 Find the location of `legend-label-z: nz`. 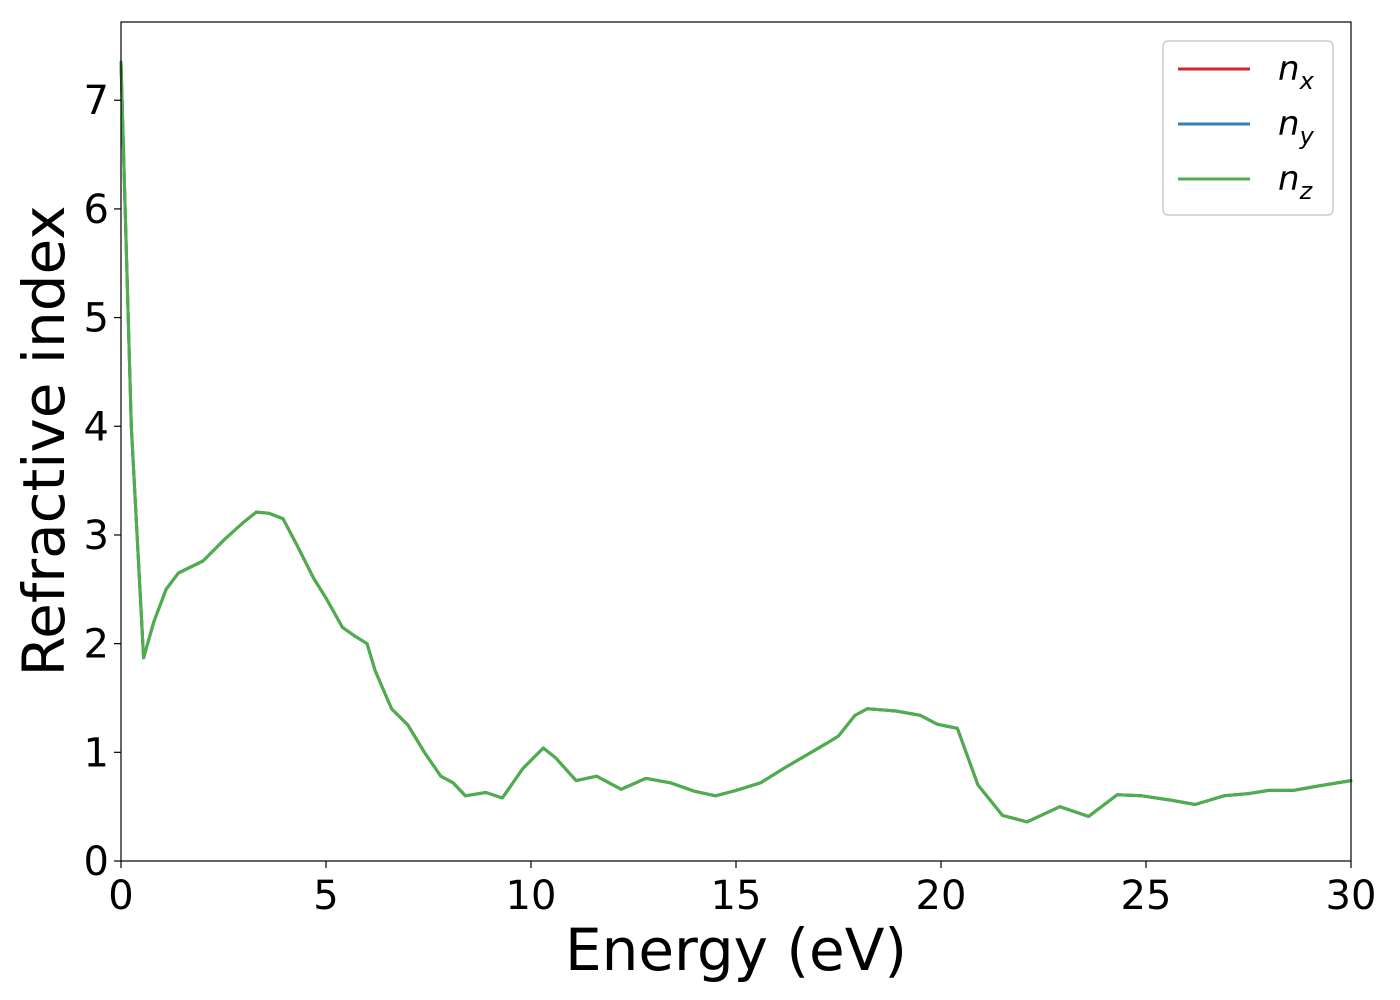

legend-label-z: nz is located at coordinates (1296, 182).